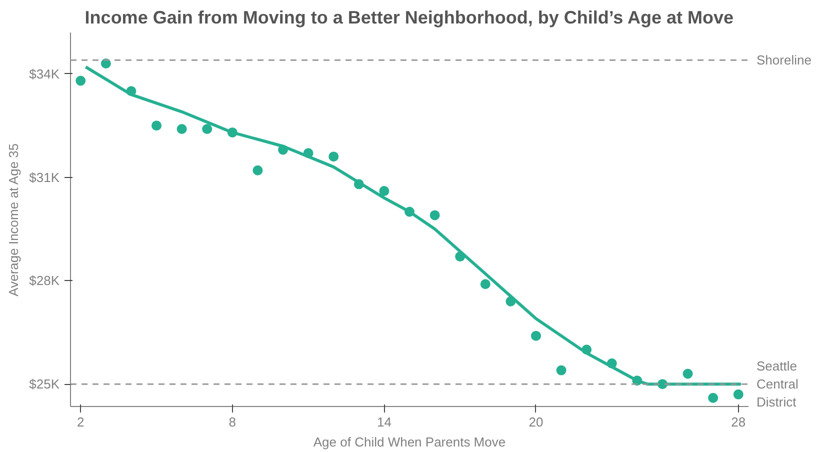 This screenshot has height=452, width=828. What do you see at coordinates (44, 384) in the screenshot?
I see `y-tick-label: $25K` at bounding box center [44, 384].